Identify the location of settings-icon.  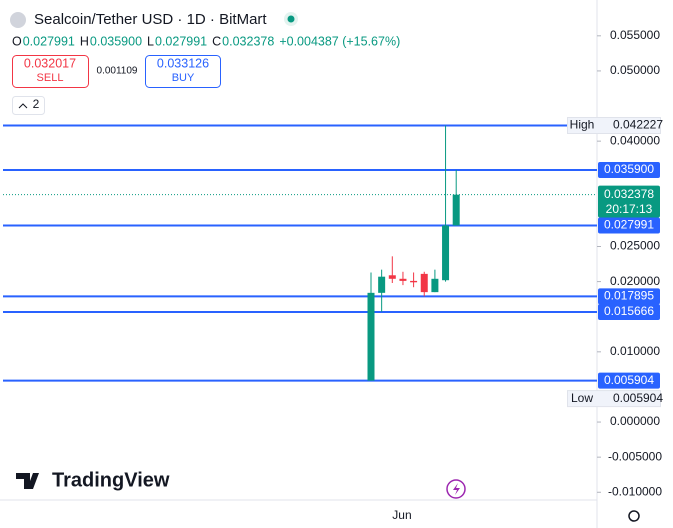
(634, 516).